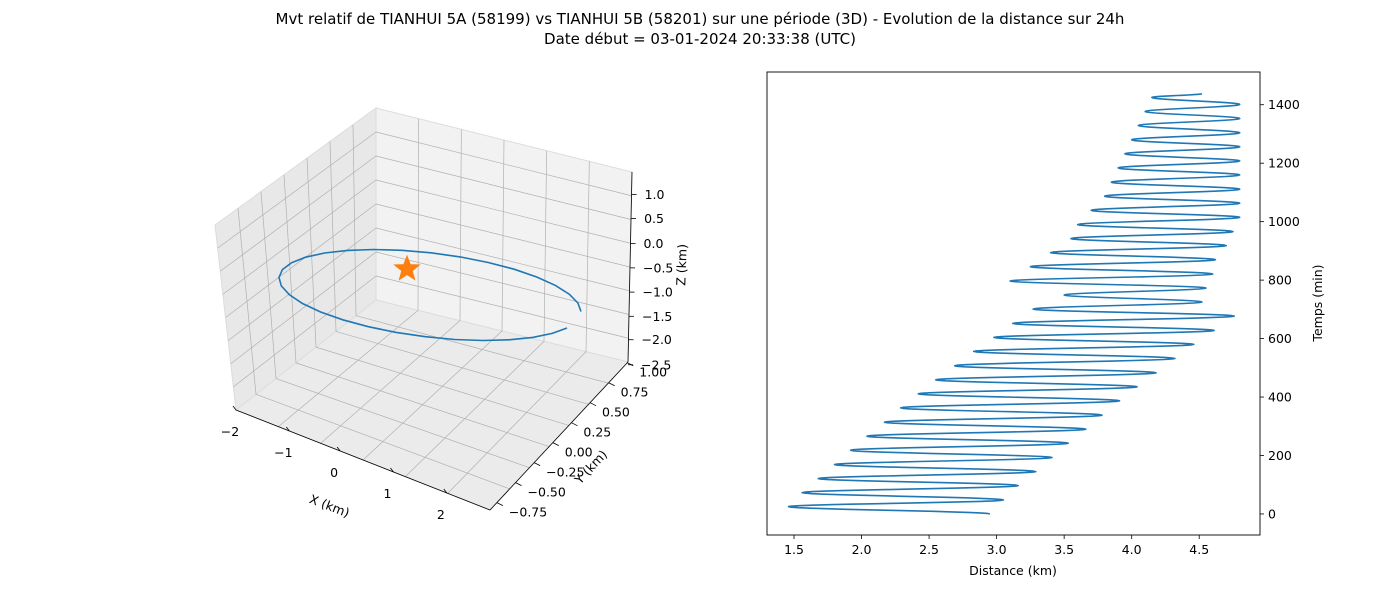 Image resolution: width=1400 pixels, height=600 pixels. Describe the element at coordinates (230, 431) in the screenshot. I see `x-3d-tick-label: −2` at that location.